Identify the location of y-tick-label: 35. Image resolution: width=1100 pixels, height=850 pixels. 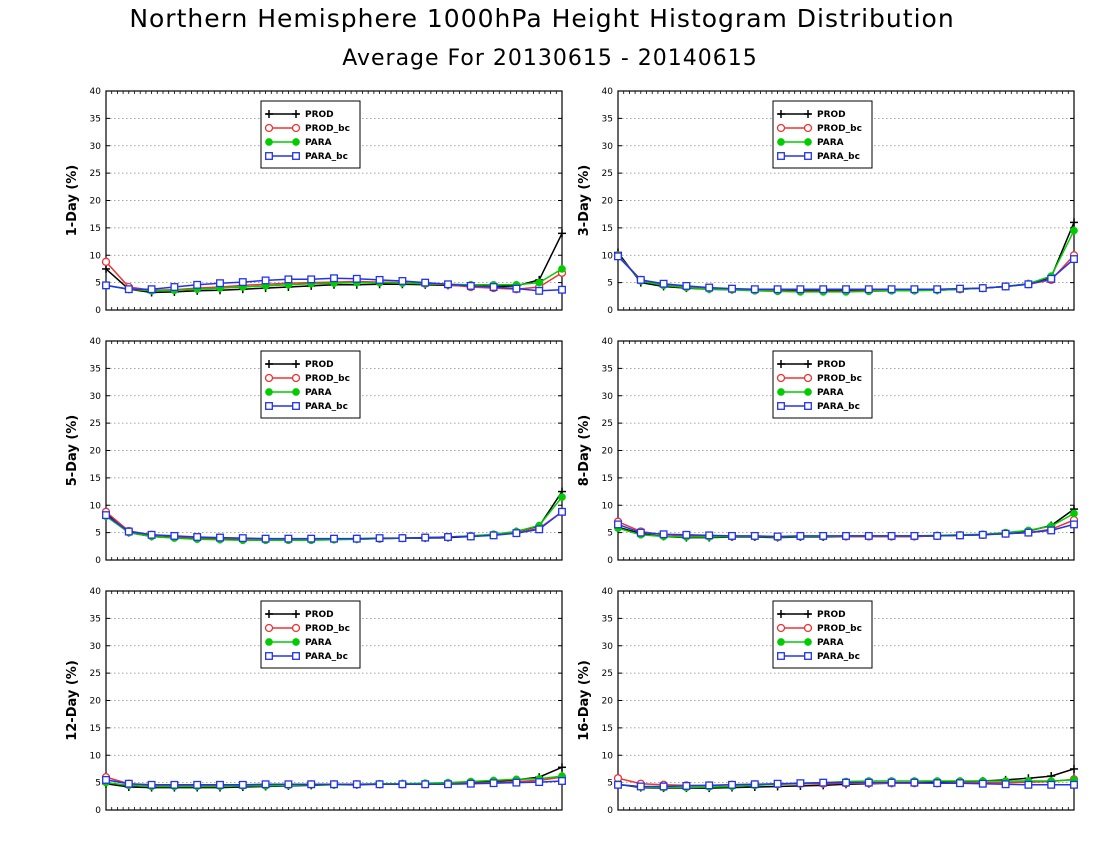
(607, 119).